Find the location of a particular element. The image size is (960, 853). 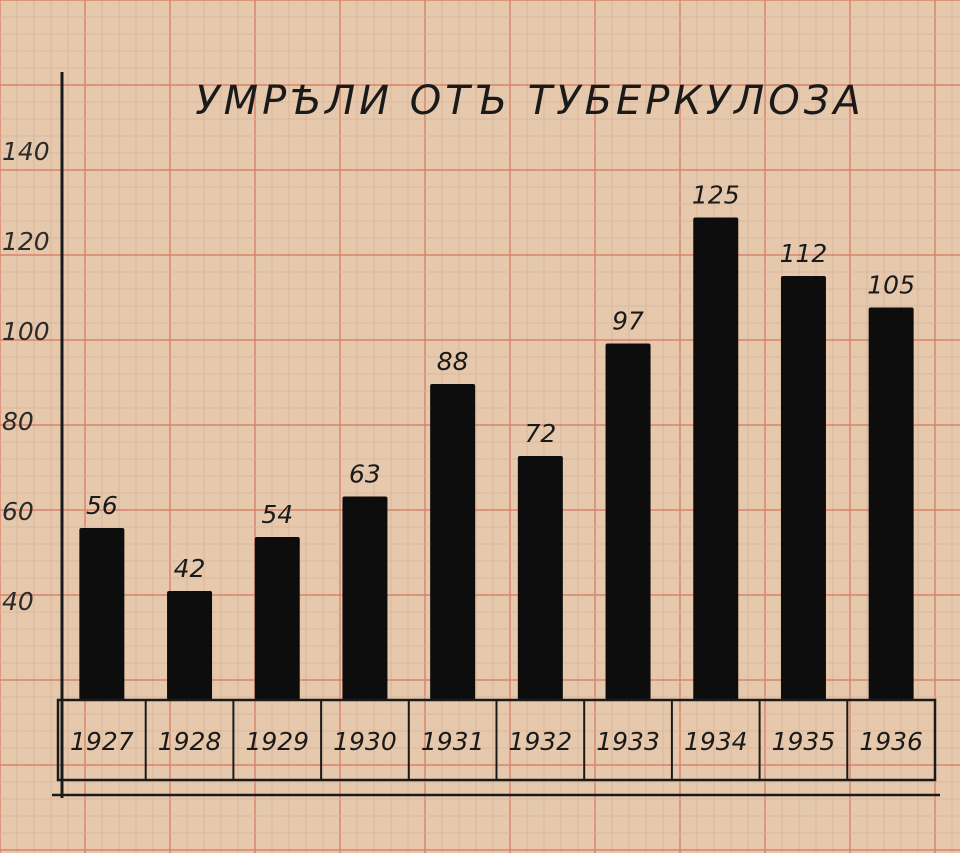

year-label-1936: 1936 is located at coordinates (891, 741).